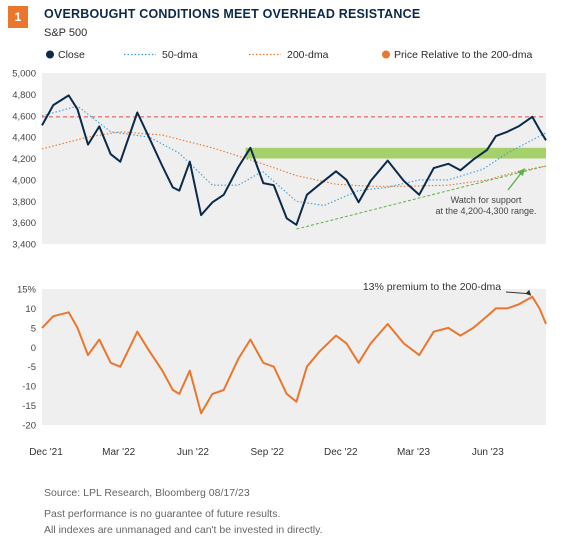 Image resolution: width=563 pixels, height=544 pixels. I want to click on price-tick-label: 4,200, so click(24, 159).